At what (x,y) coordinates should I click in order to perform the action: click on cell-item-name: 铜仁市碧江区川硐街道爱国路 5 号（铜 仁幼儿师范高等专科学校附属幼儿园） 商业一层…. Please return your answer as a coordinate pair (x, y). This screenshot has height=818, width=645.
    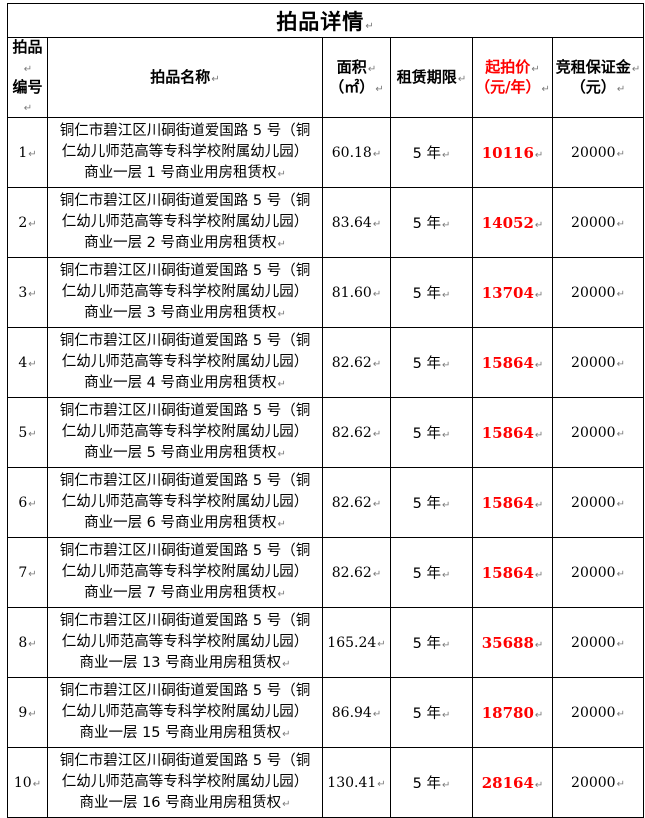
    Looking at the image, I should click on (185, 433).